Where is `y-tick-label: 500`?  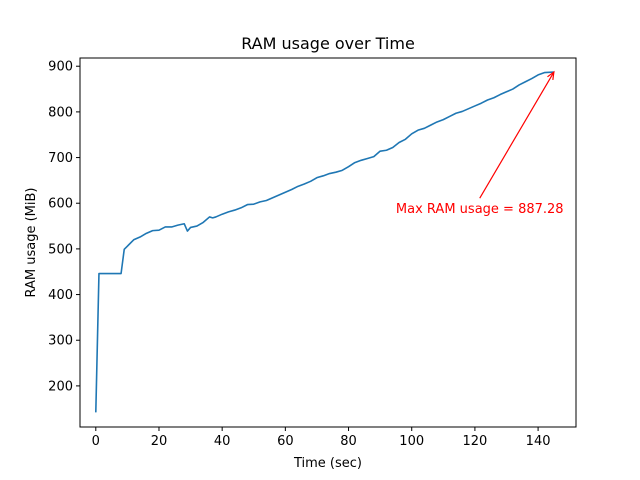
y-tick-label: 500 is located at coordinates (60, 249).